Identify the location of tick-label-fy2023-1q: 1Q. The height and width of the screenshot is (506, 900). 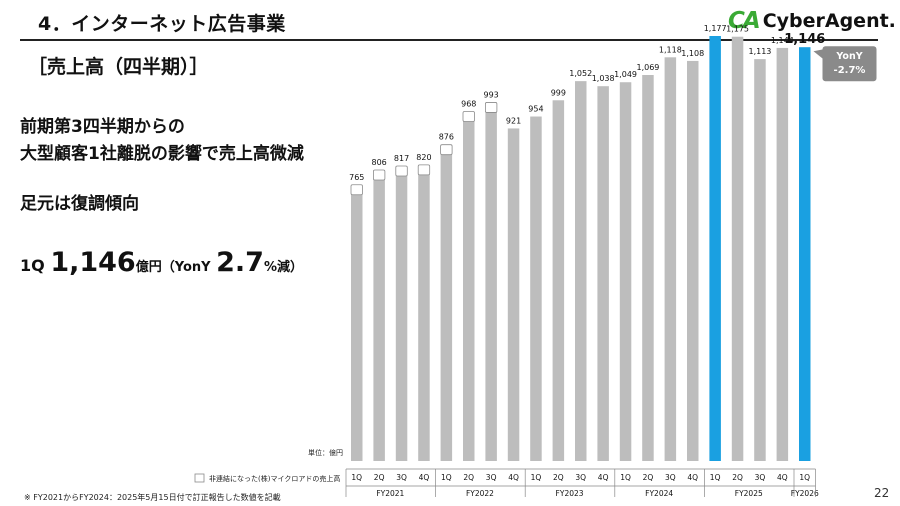
(536, 477).